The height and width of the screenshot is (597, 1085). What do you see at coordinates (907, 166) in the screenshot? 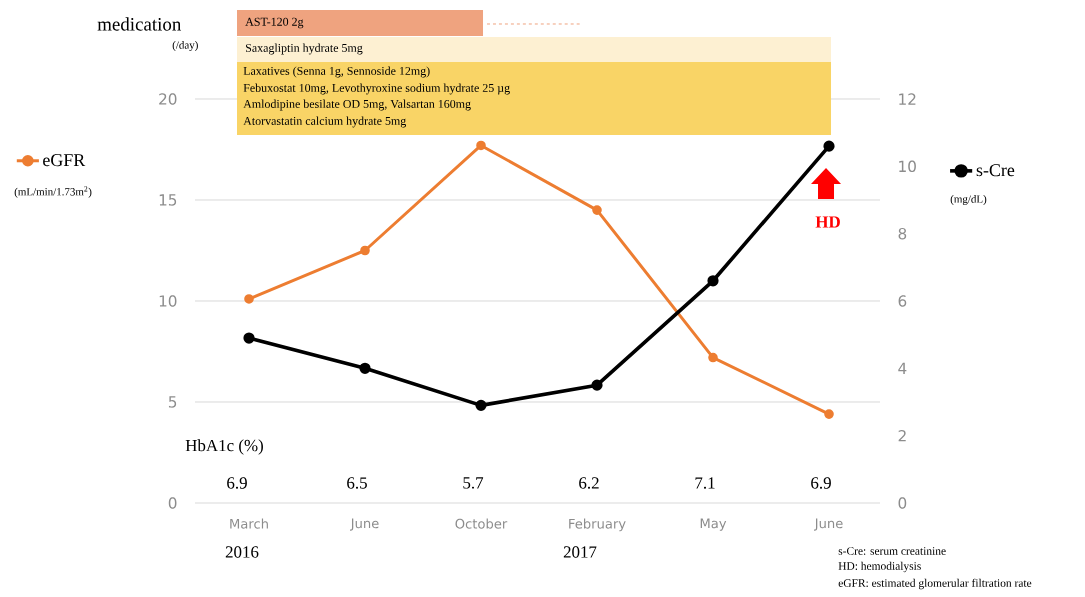
I see `y2-tick-label: 10` at bounding box center [907, 166].